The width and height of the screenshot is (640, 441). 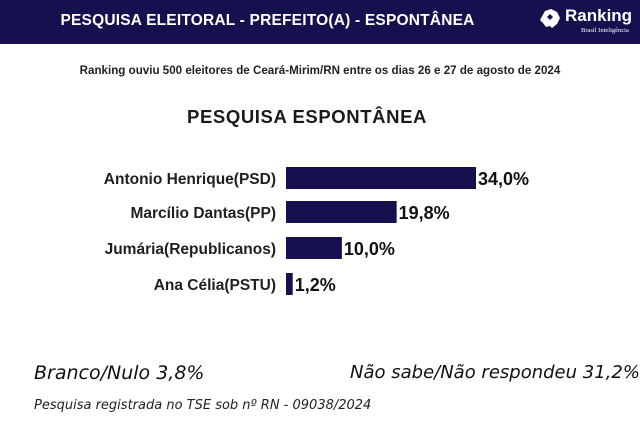 I want to click on value-label: 1,2%, so click(x=315, y=285).